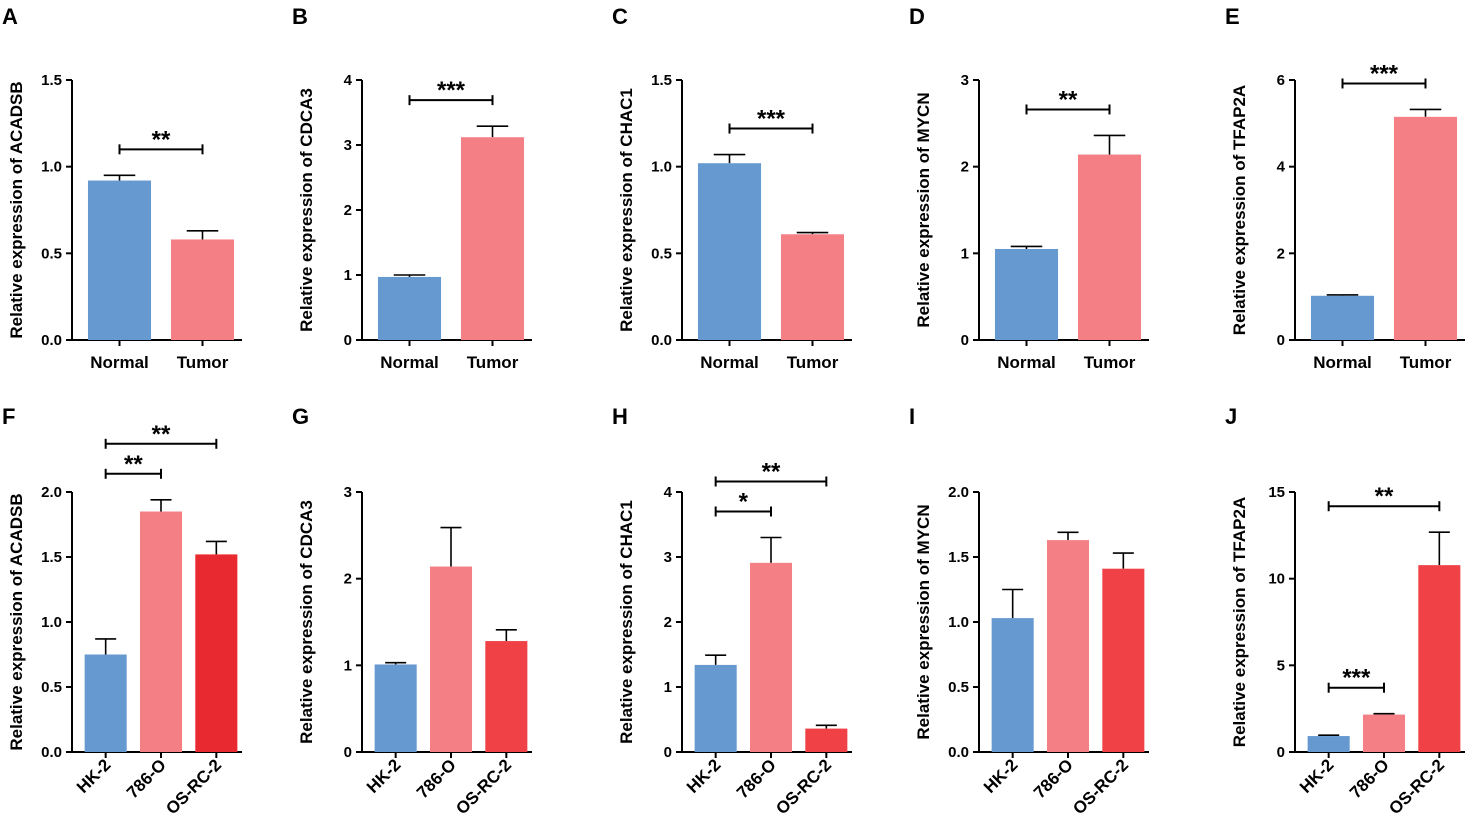  I want to click on y-tick-label: 6, so click(1281, 80).